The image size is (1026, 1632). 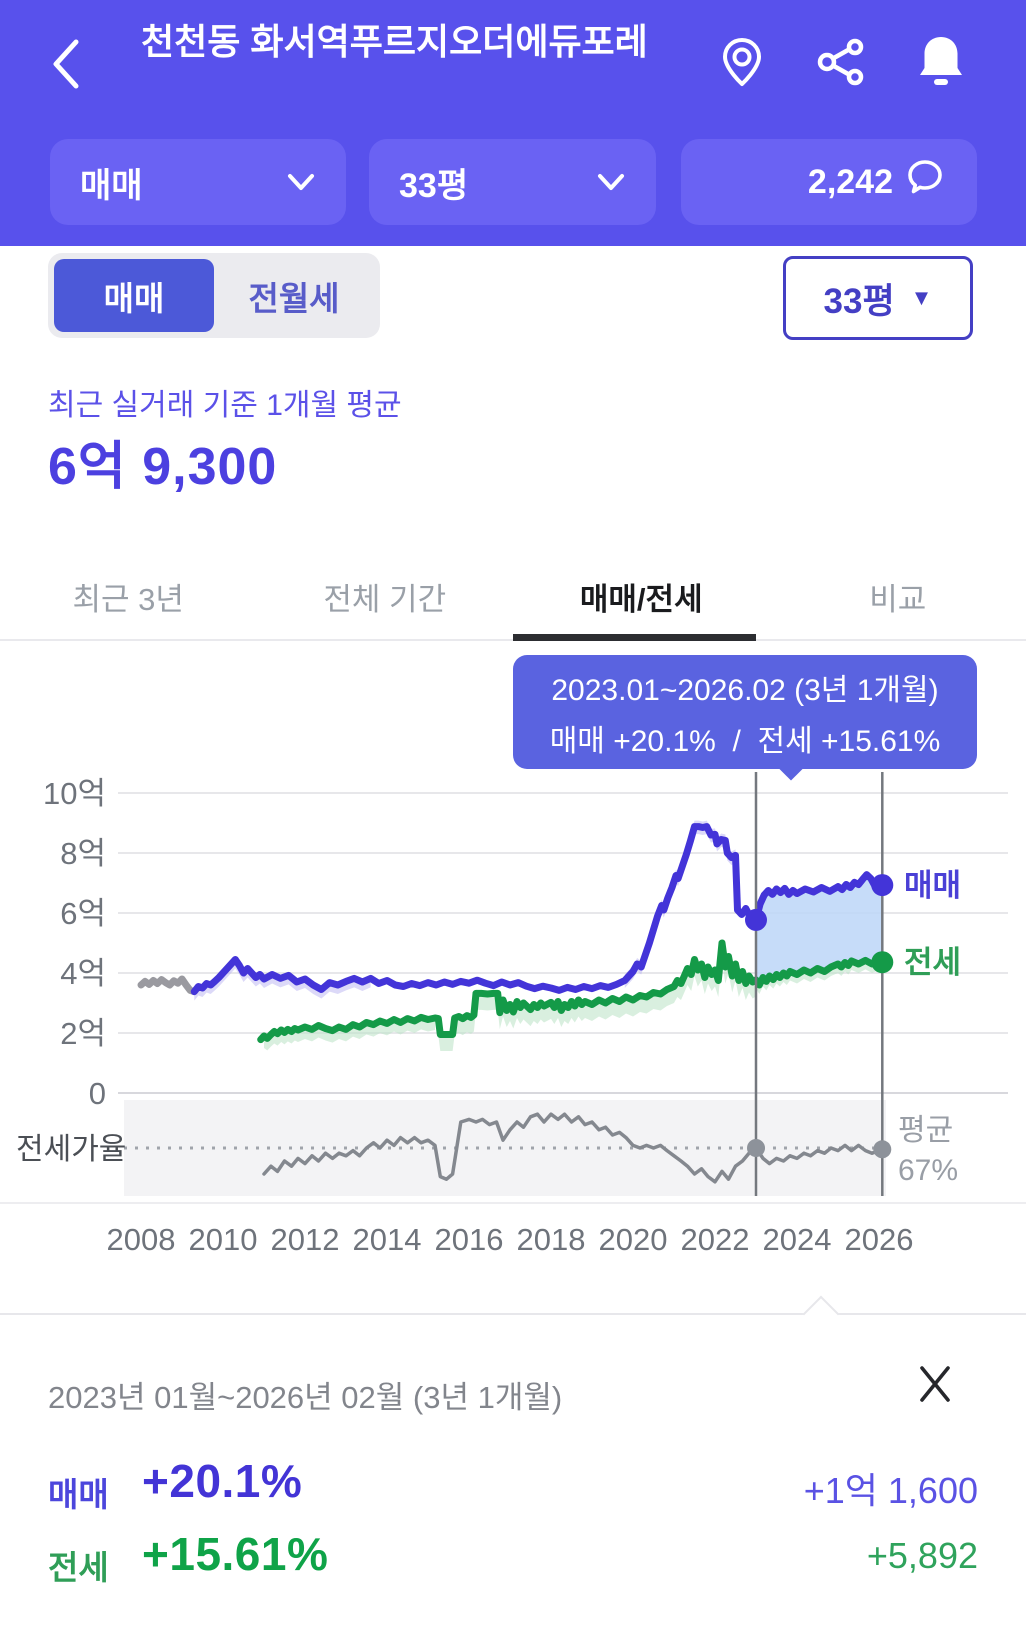 What do you see at coordinates (83, 1033) in the screenshot?
I see `y-tick-label: 2억` at bounding box center [83, 1033].